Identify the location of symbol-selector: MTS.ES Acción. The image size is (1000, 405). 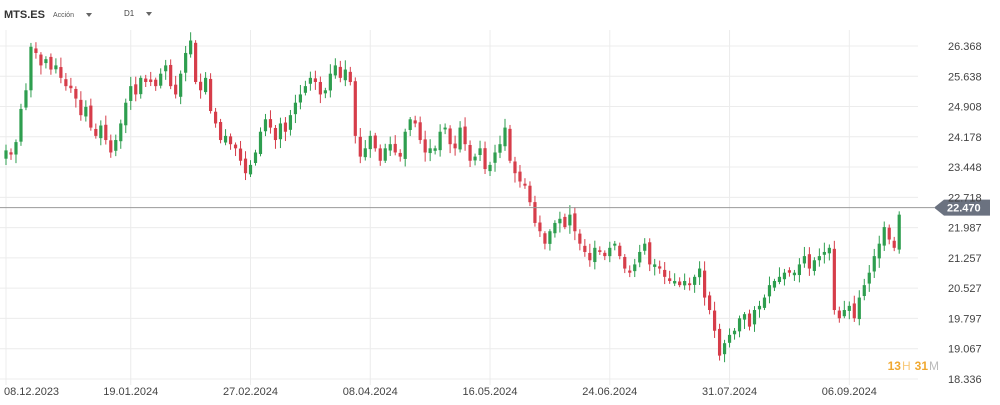
(48, 15).